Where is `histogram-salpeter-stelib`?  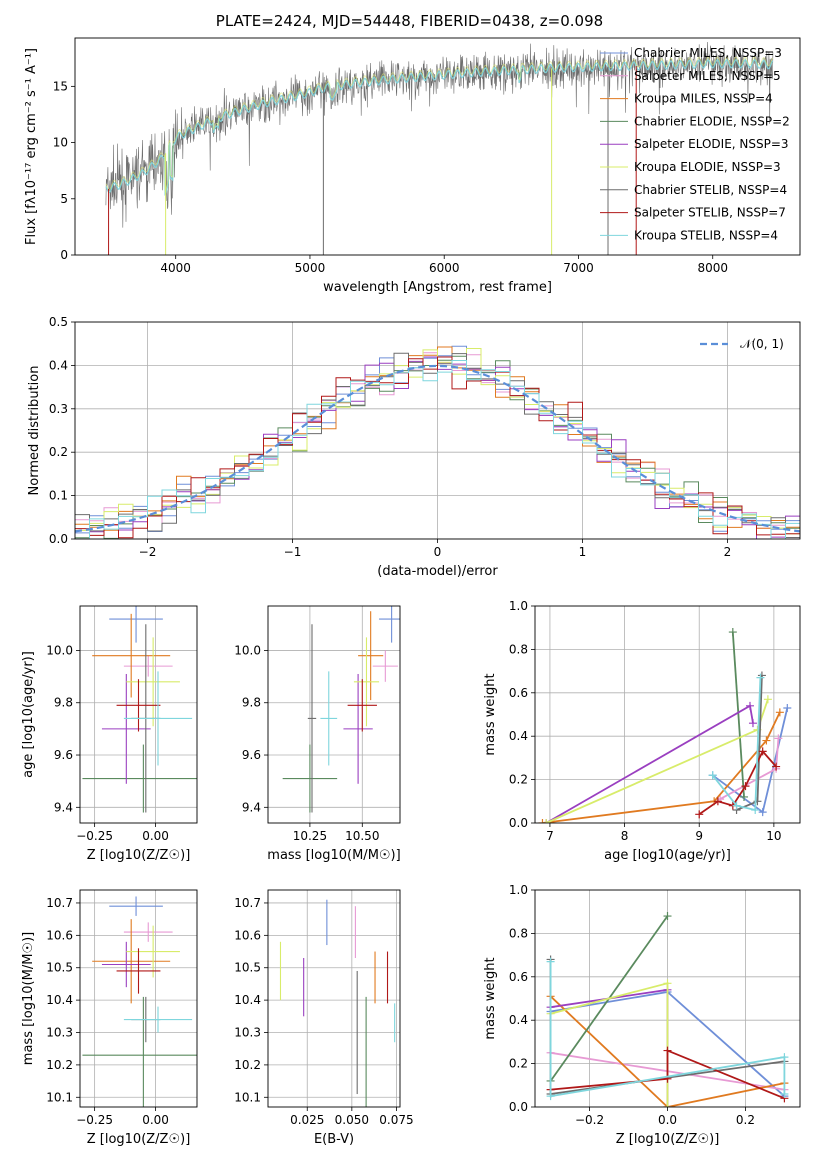
histogram-salpeter-stelib is located at coordinates (437, 447).